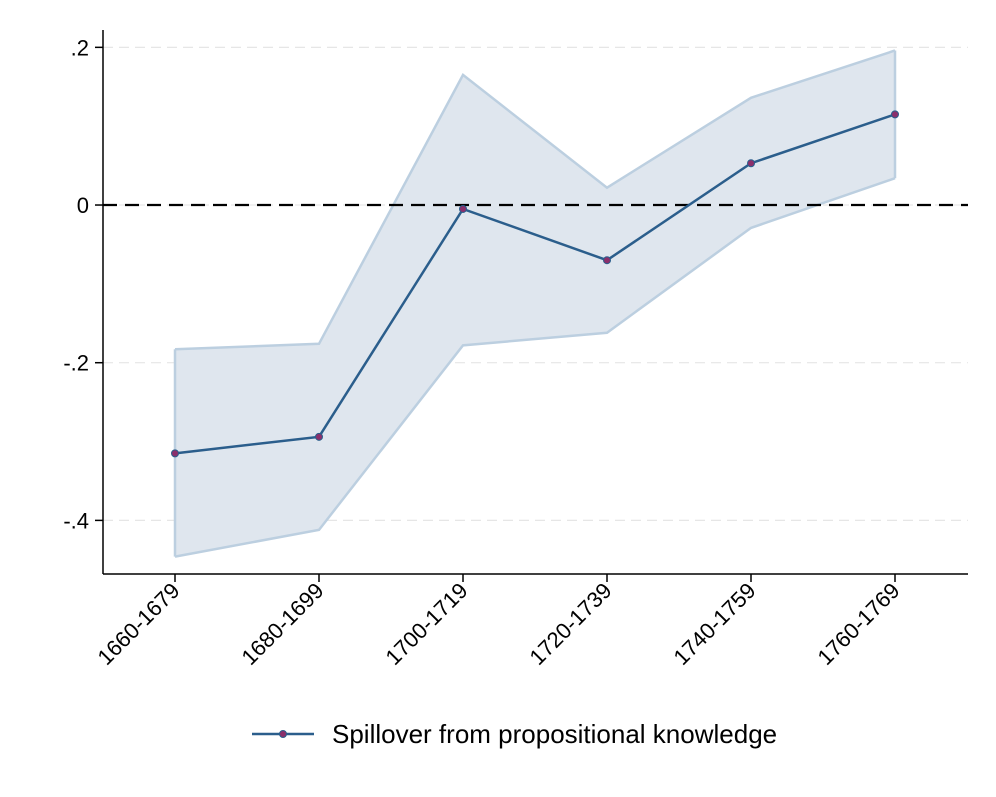 This screenshot has height=797, width=996. Describe the element at coordinates (138, 624) in the screenshot. I see `x-tick-label: 1660-1679` at that location.